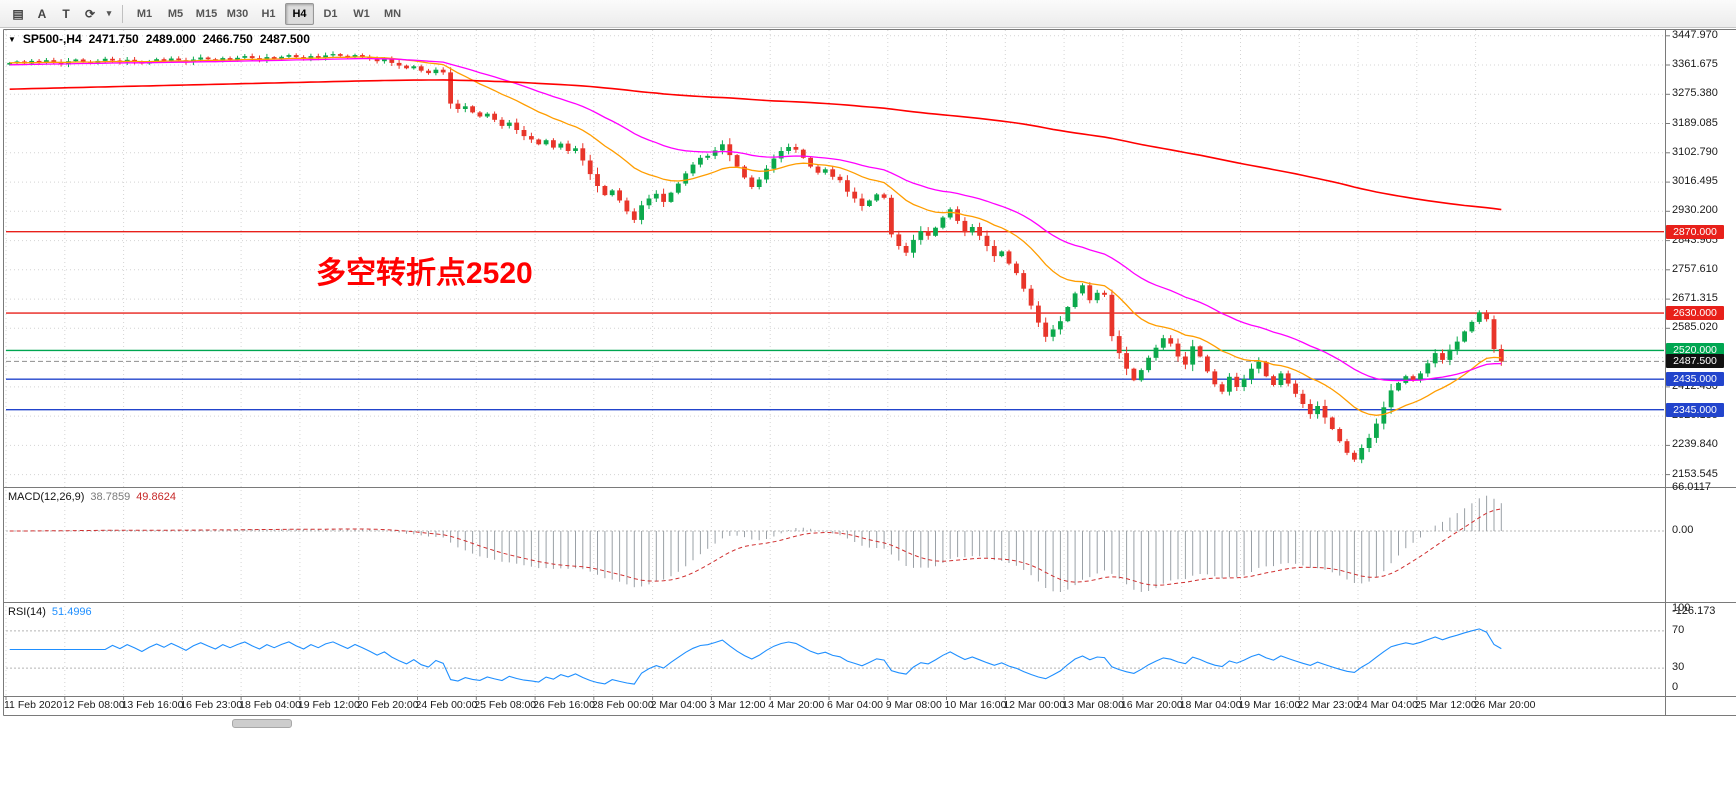  Describe the element at coordinates (361, 13) in the screenshot. I see `timeframe-W1: W1` at that location.